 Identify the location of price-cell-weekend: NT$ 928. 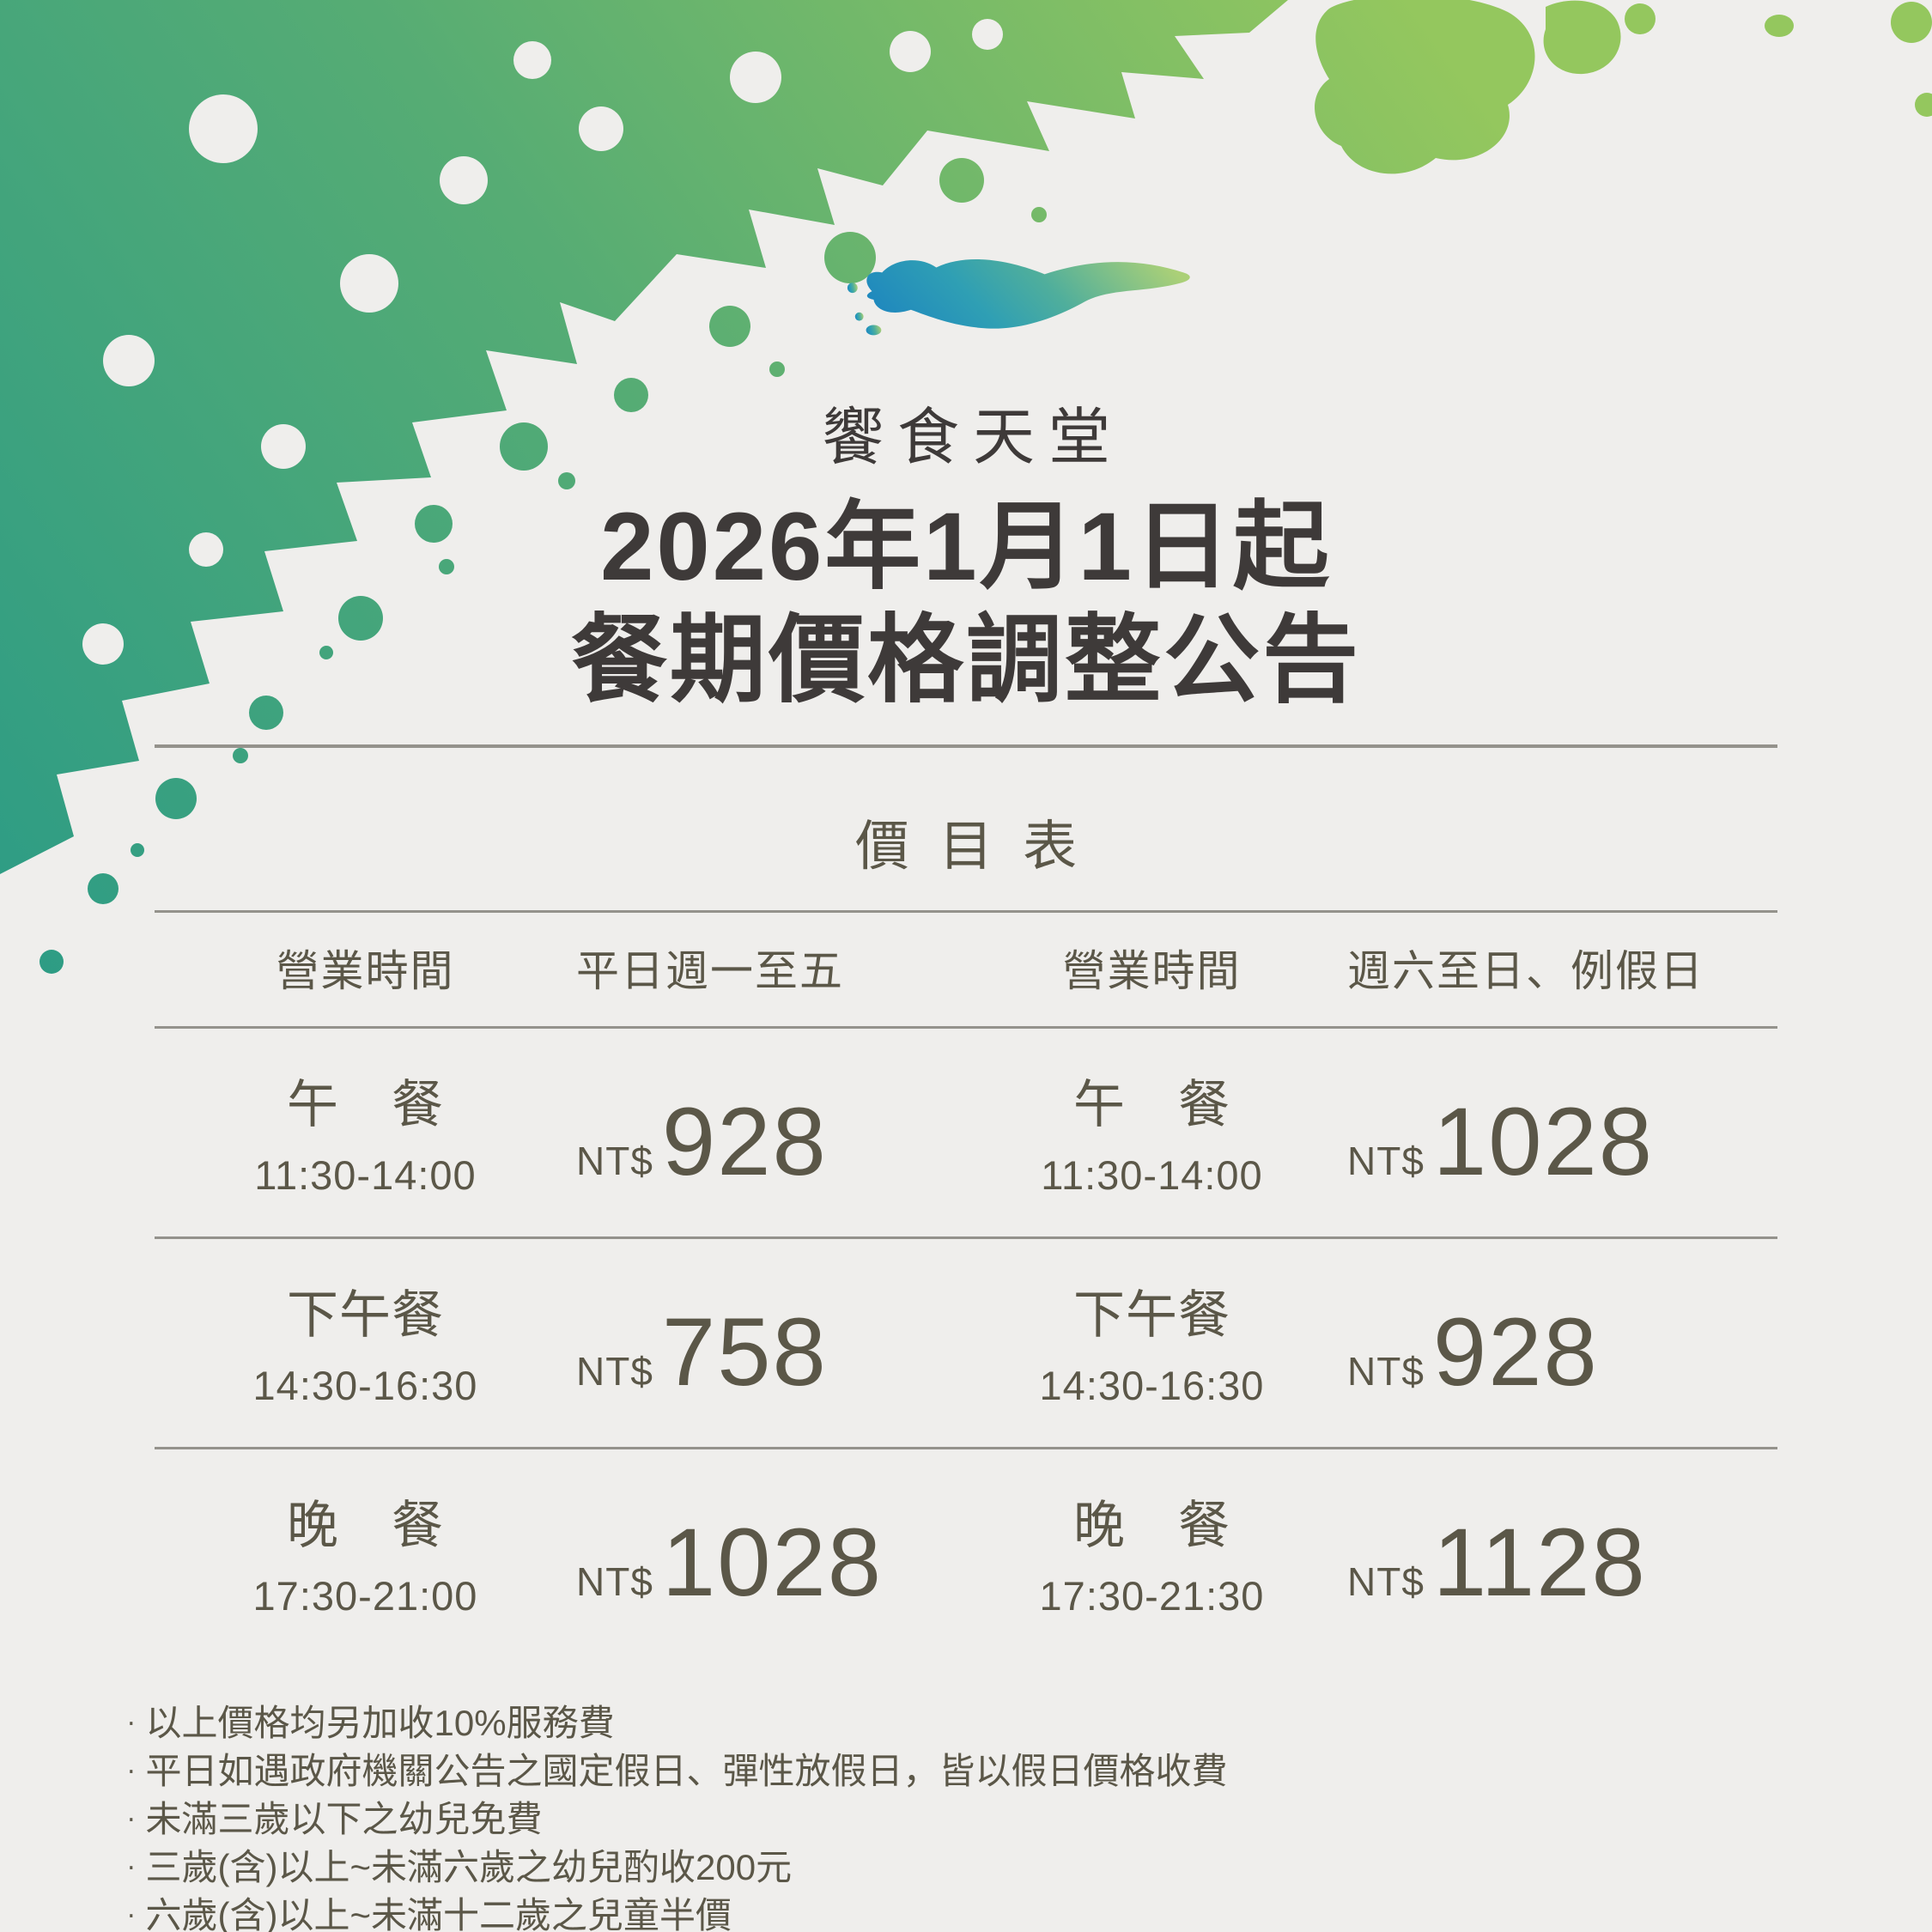
(1562, 1341).